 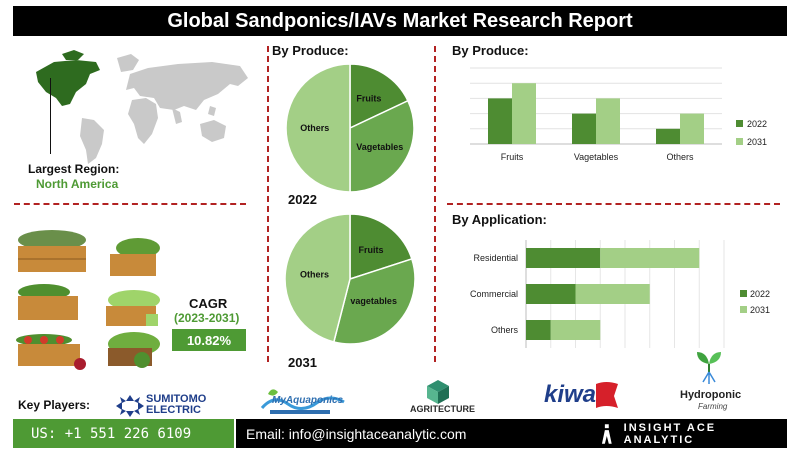 What do you see at coordinates (596, 157) in the screenshot?
I see `x-tick-label: Vagetables` at bounding box center [596, 157].